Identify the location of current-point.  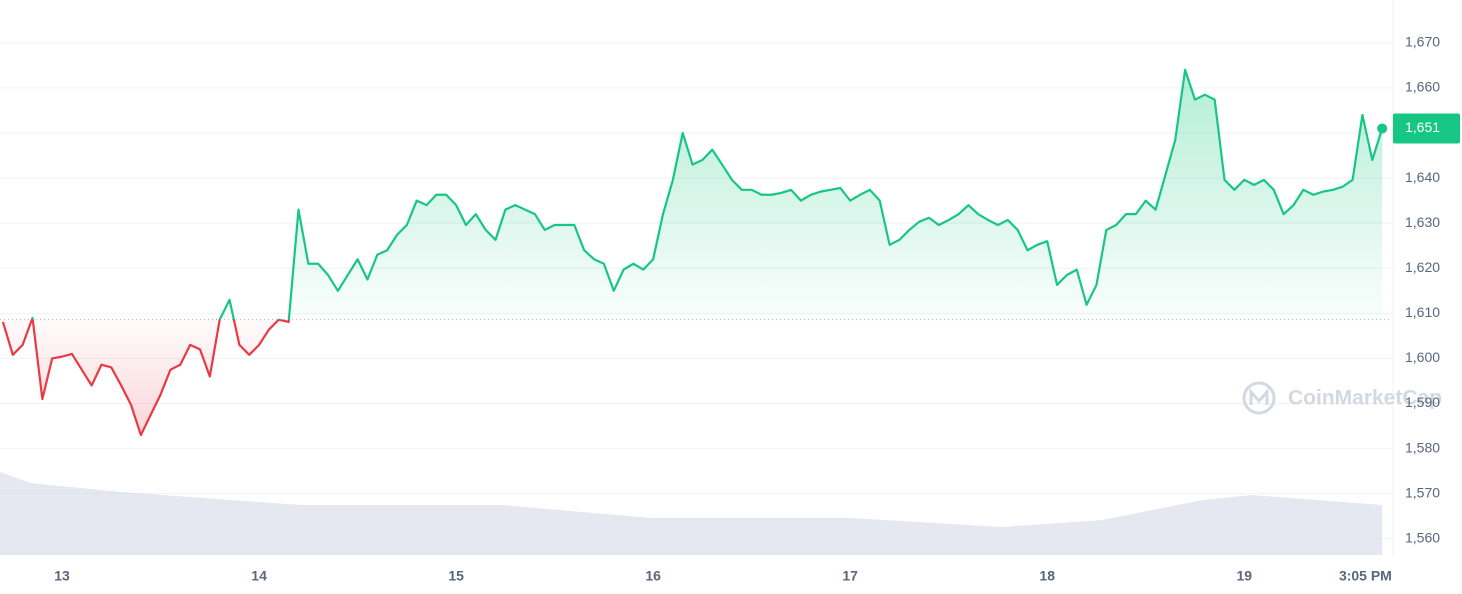
(1382, 128).